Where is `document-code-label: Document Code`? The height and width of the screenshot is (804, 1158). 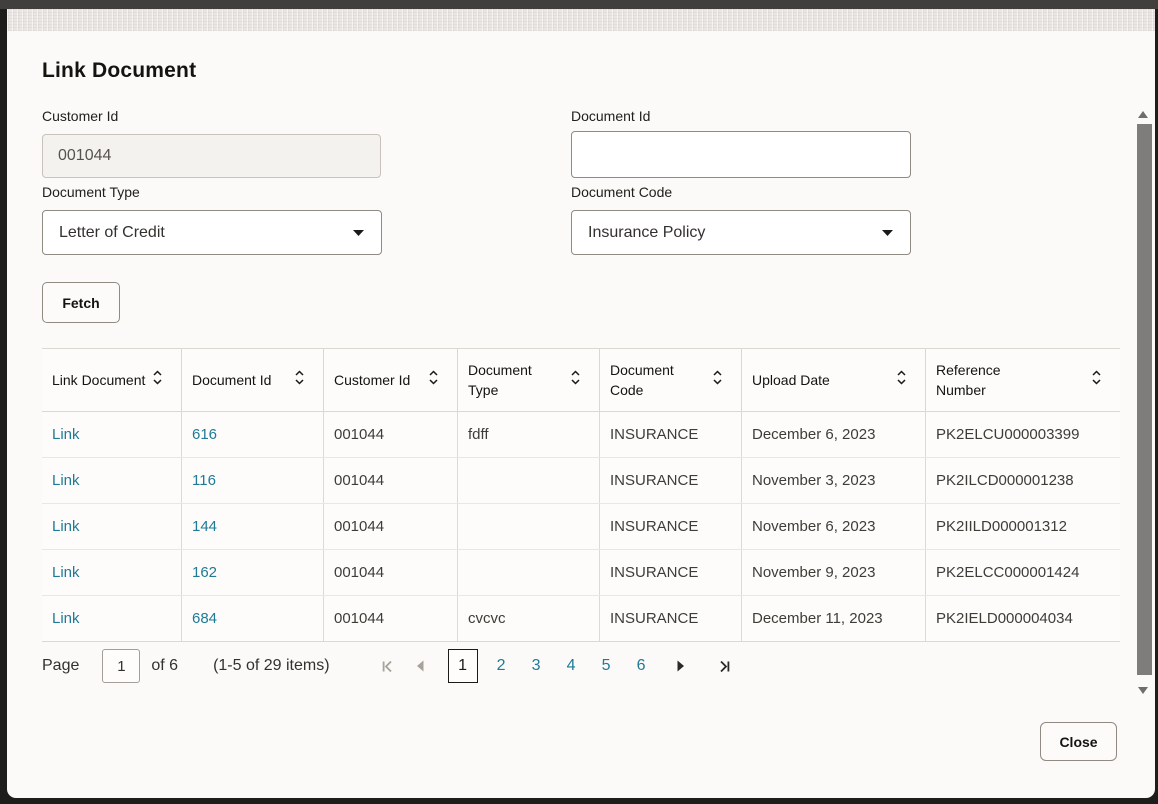
document-code-label: Document Code is located at coordinates (622, 192).